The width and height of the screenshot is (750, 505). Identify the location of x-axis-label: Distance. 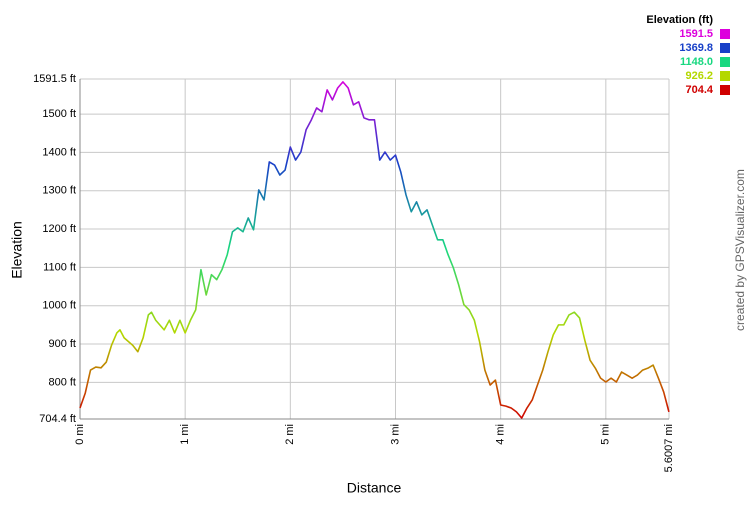
(374, 488).